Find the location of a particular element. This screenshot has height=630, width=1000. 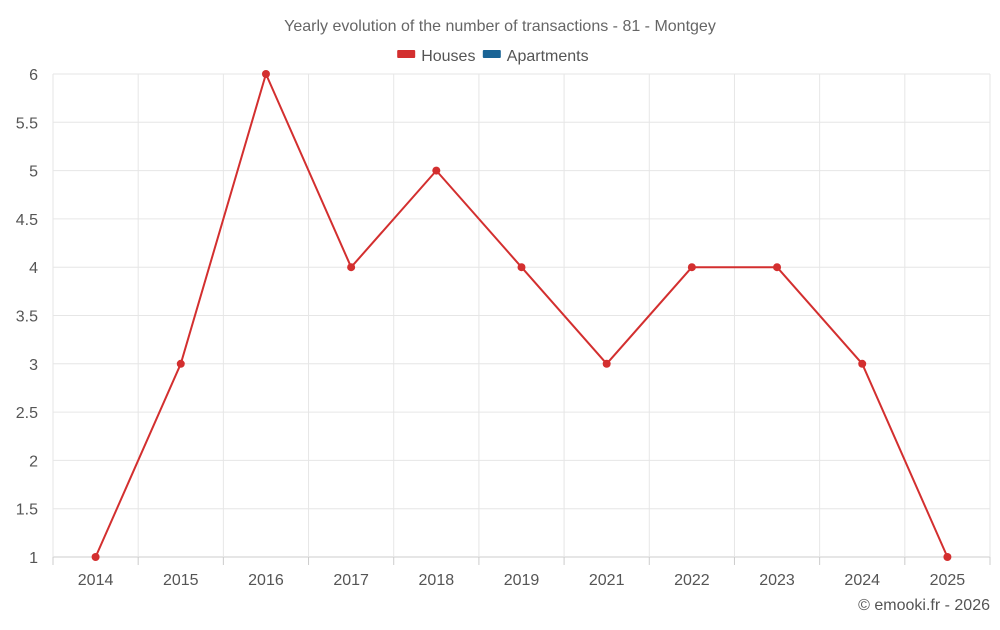

x-tick-label: 2018 is located at coordinates (437, 580).